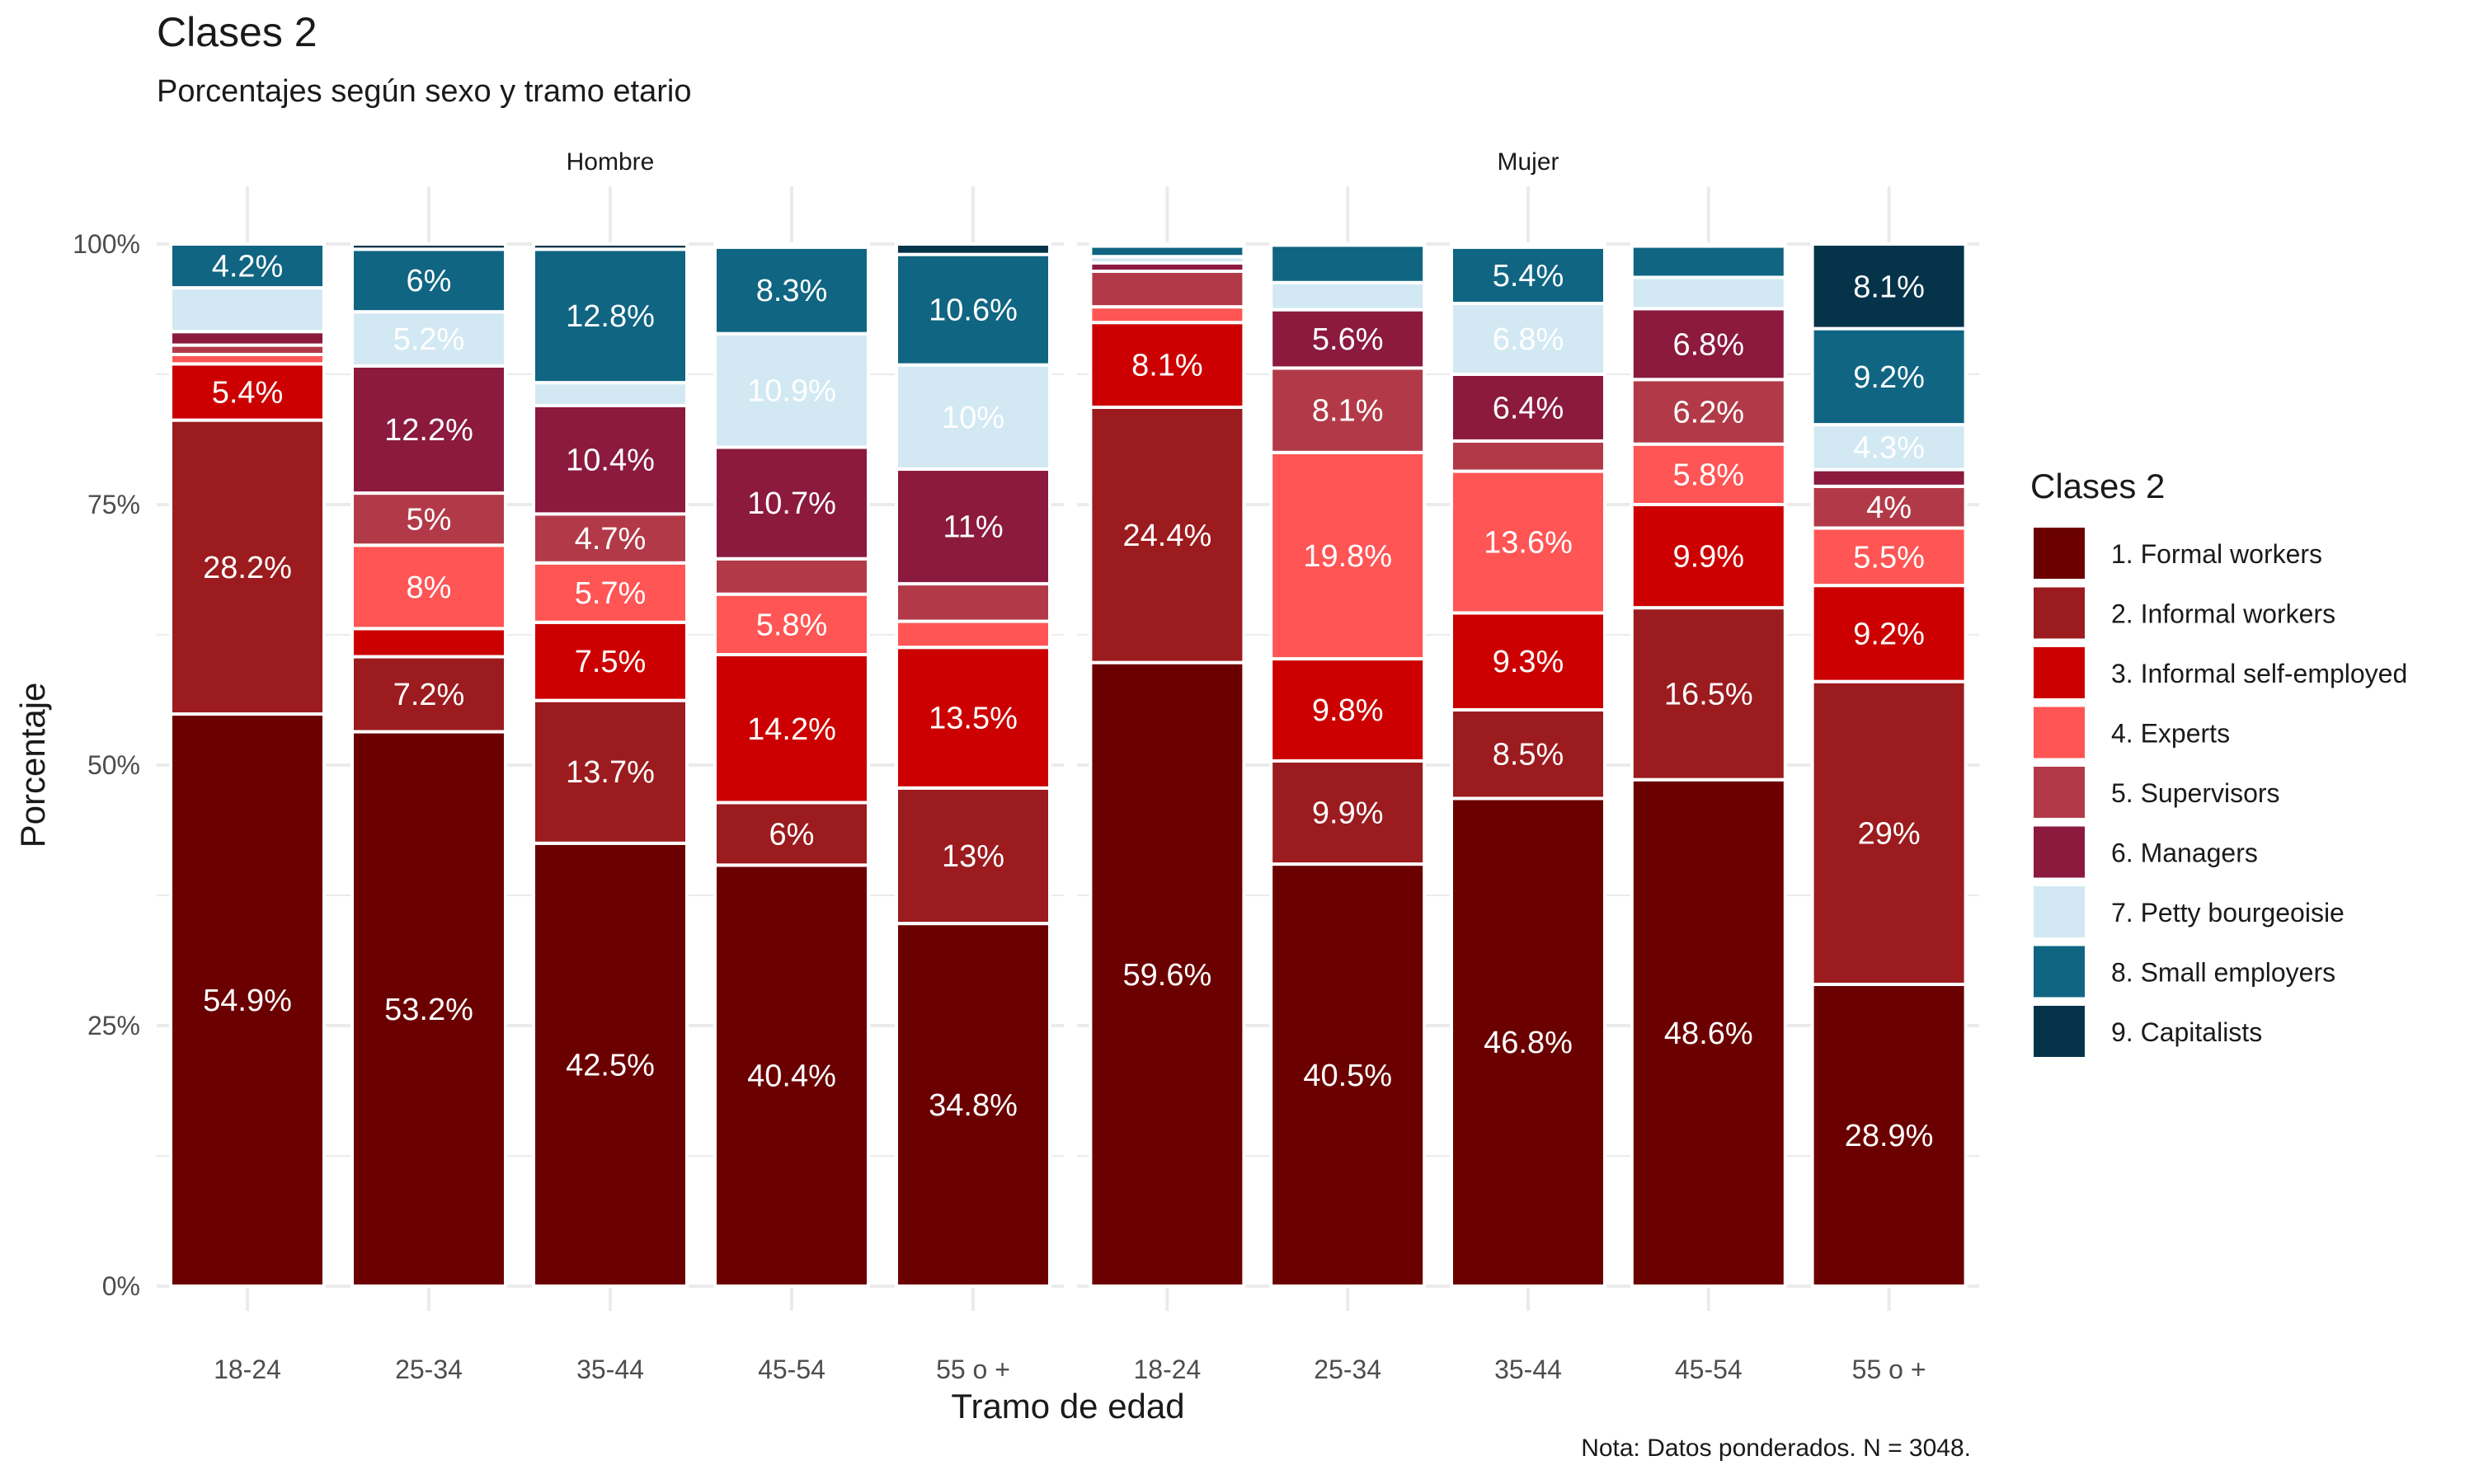 This screenshot has width=2474, height=1484. Describe the element at coordinates (792, 291) in the screenshot. I see `data-label: 8.3%` at that location.